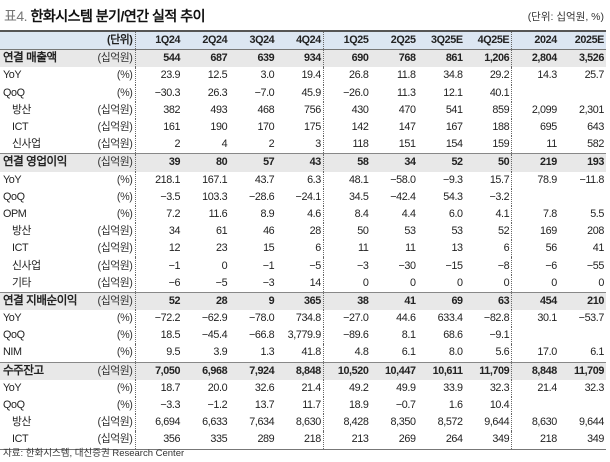 The image size is (610, 462). What do you see at coordinates (104, 16) in the screenshot?
I see `table-title: 표4. 한화시스템 분기/연간 실적 추이` at bounding box center [104, 16].